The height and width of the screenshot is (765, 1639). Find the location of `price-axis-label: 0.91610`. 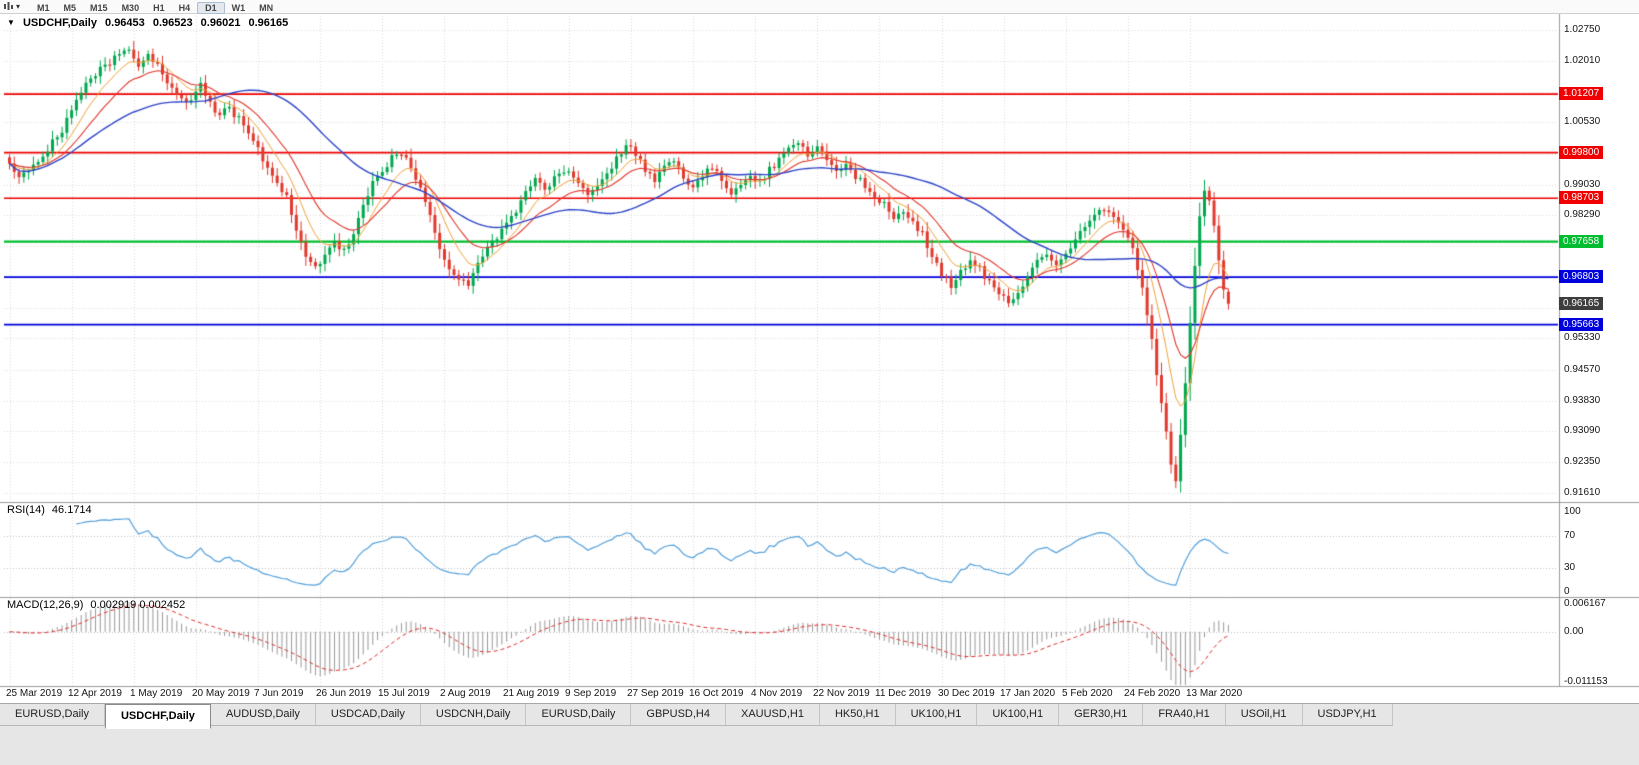

price-axis-label: 0.91610 is located at coordinates (1582, 492).